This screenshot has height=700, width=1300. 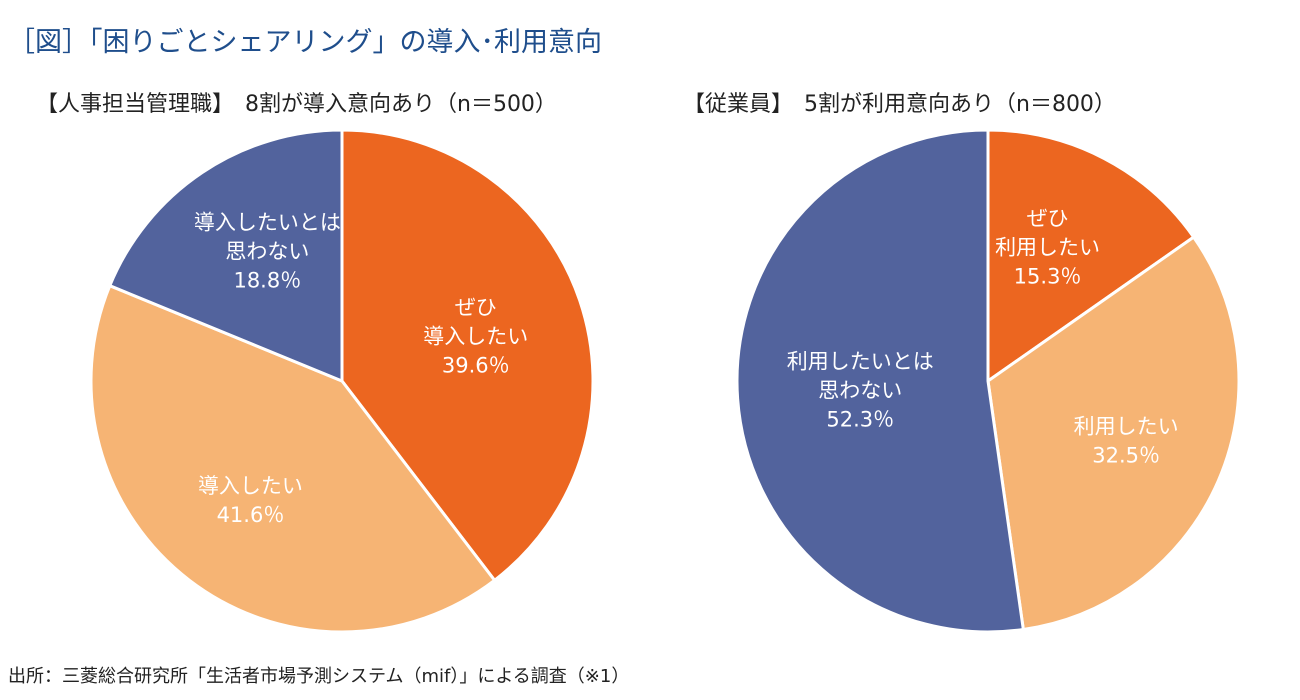 I want to click on slice-value-label: 18.8％, so click(x=267, y=281).